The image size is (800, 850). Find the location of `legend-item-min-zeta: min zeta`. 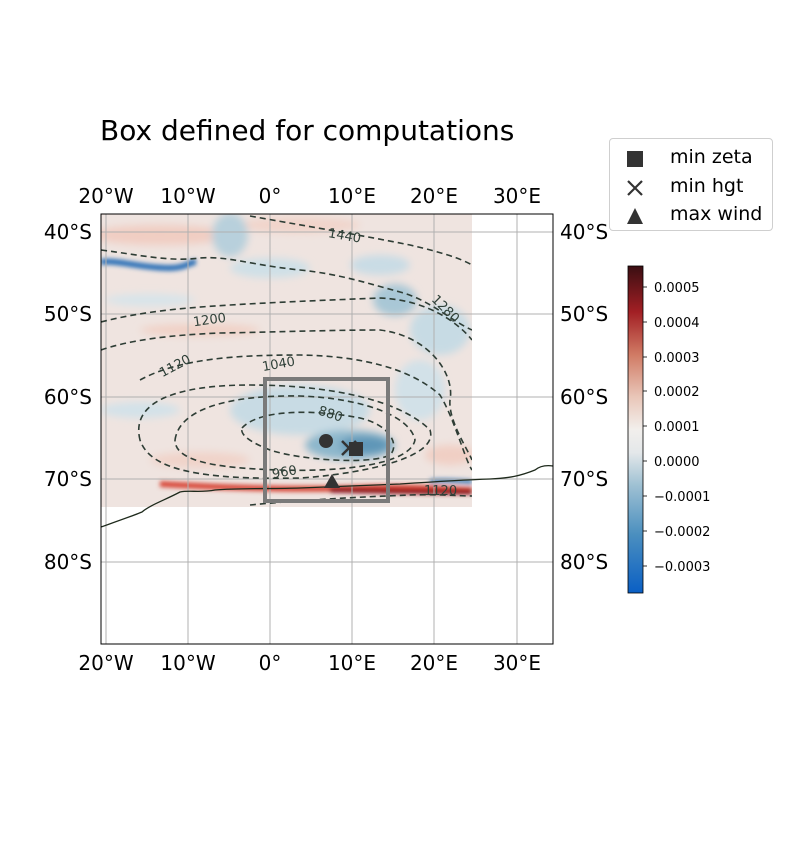

legend-item-min-zeta: min zeta is located at coordinates (690, 158).